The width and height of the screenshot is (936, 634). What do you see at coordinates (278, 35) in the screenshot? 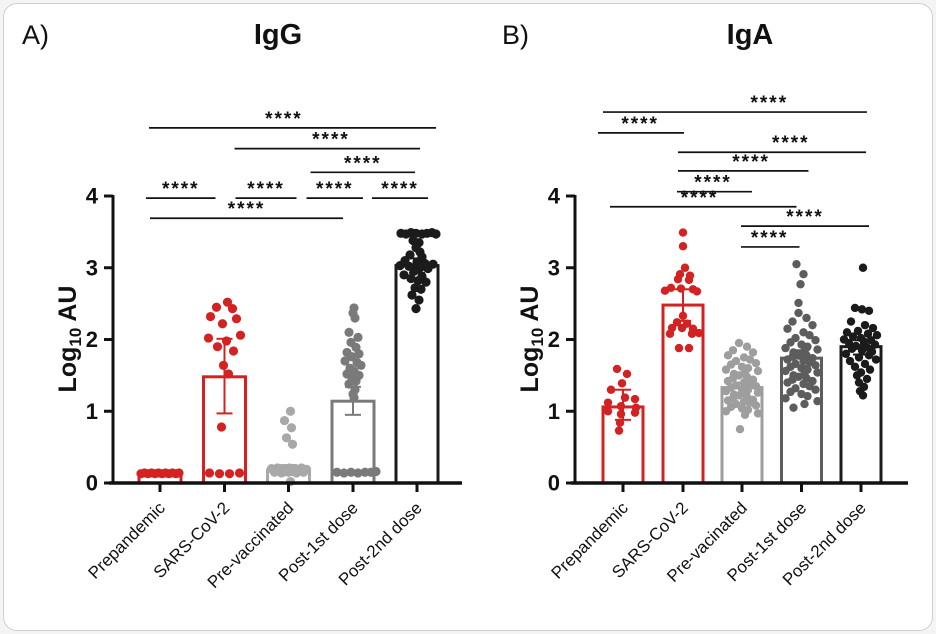
I see `panel-title: IgG` at bounding box center [278, 35].